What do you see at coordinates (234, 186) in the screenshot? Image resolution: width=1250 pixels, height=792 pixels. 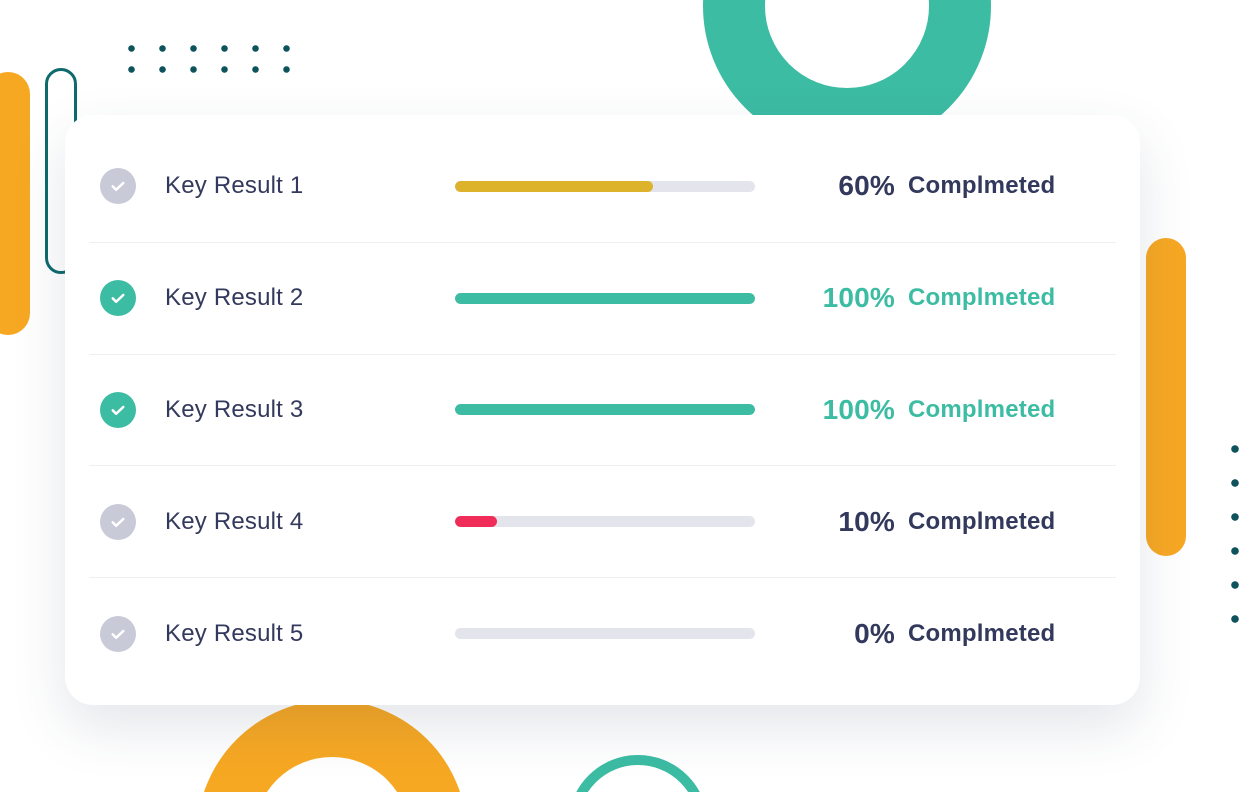 I see `key-result-label: Key Result 1` at bounding box center [234, 186].